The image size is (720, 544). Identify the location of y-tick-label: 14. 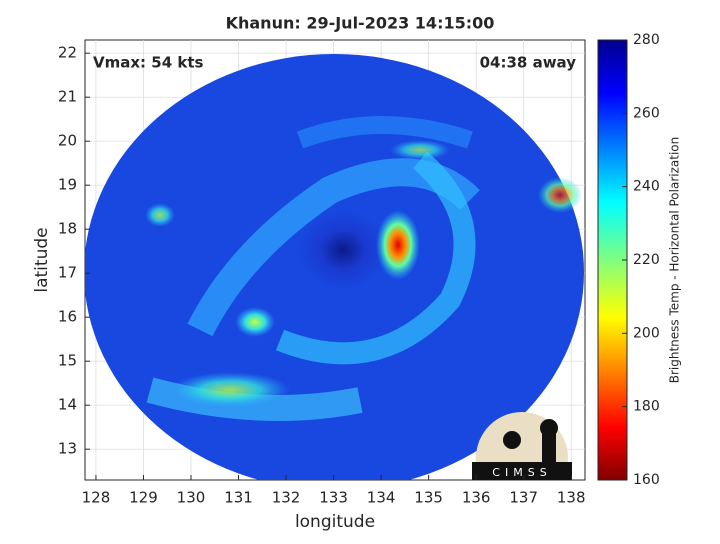
(67, 405).